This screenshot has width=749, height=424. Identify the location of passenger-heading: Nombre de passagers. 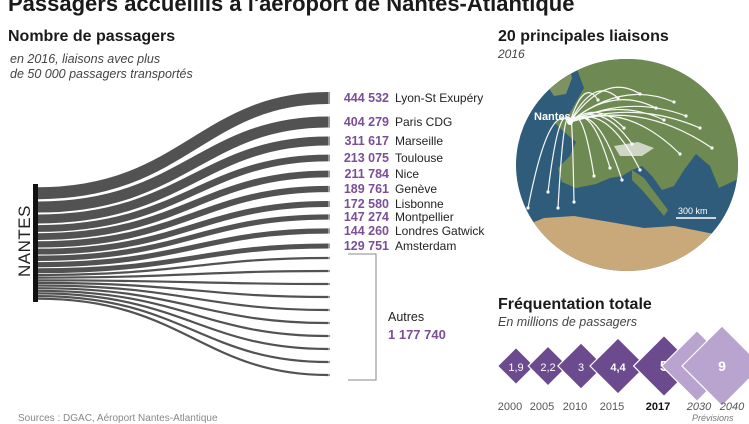
(92, 36).